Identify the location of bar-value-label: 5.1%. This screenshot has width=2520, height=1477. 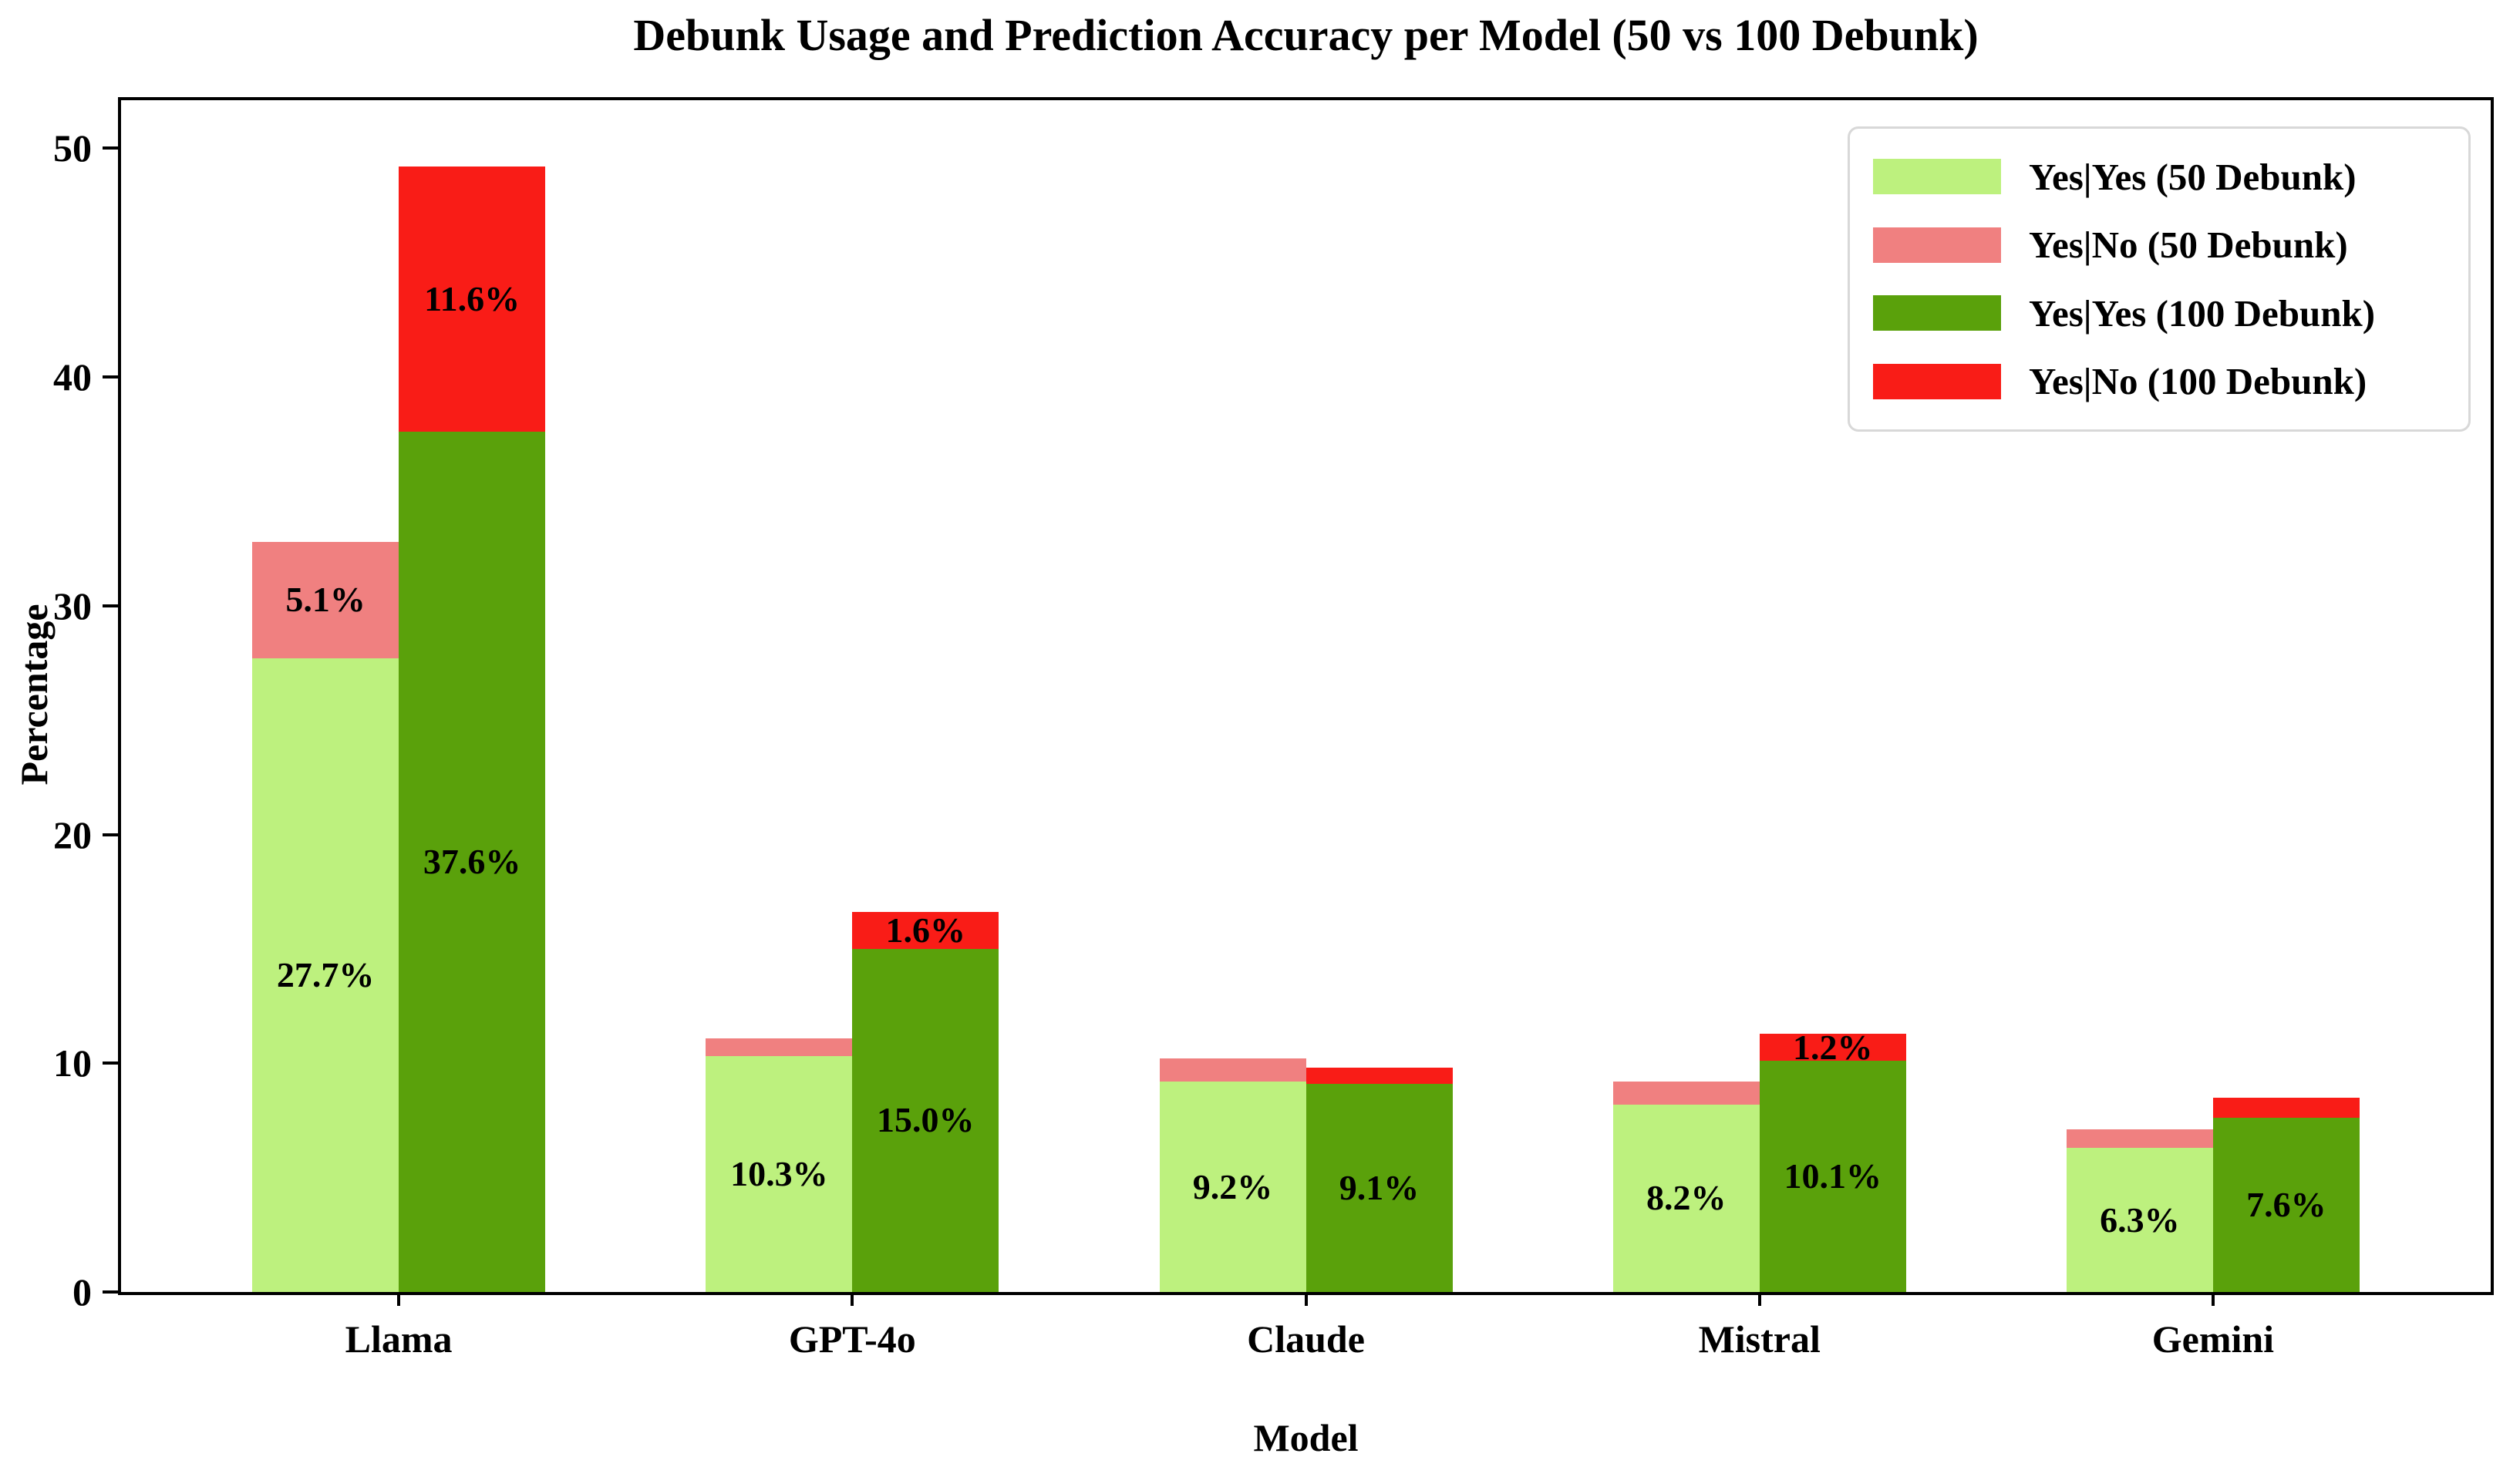
(325, 600).